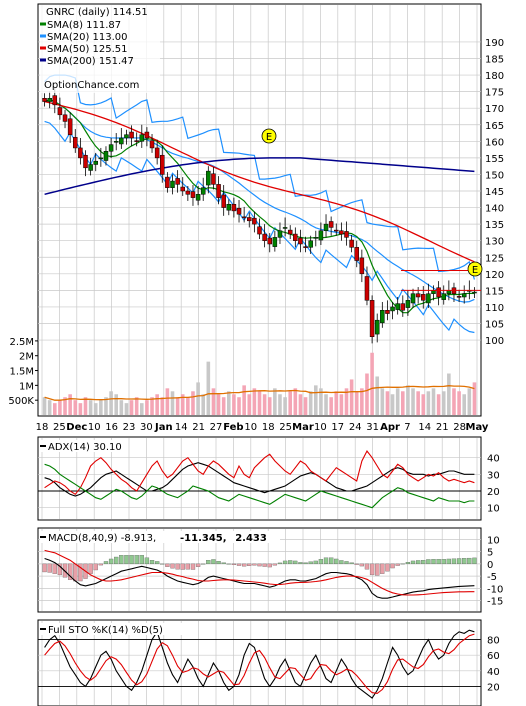 The width and height of the screenshot is (526, 706). Describe the element at coordinates (494, 126) in the screenshot. I see `price-tick-label: 165` at that location.